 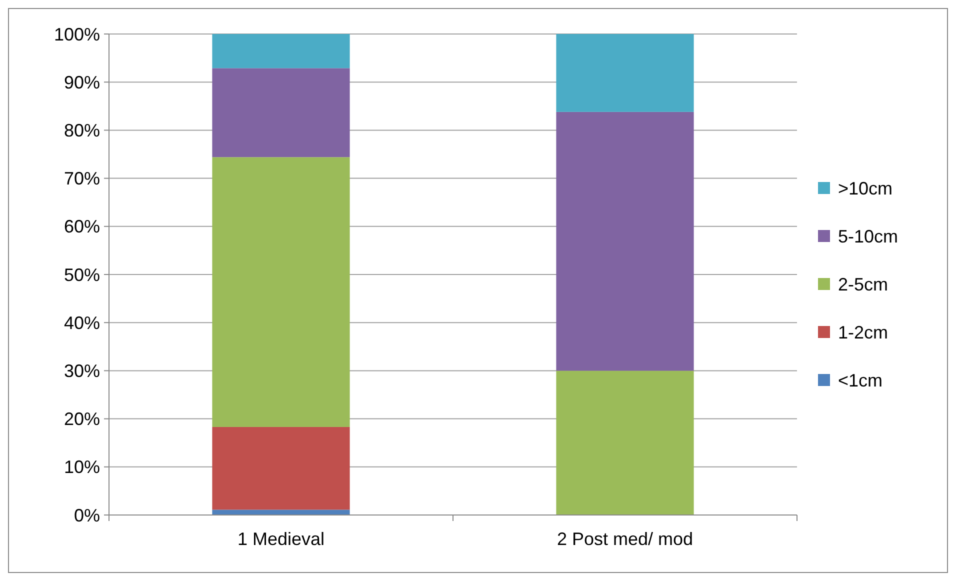 I want to click on y-tick-label: 20%, so click(x=82, y=419).